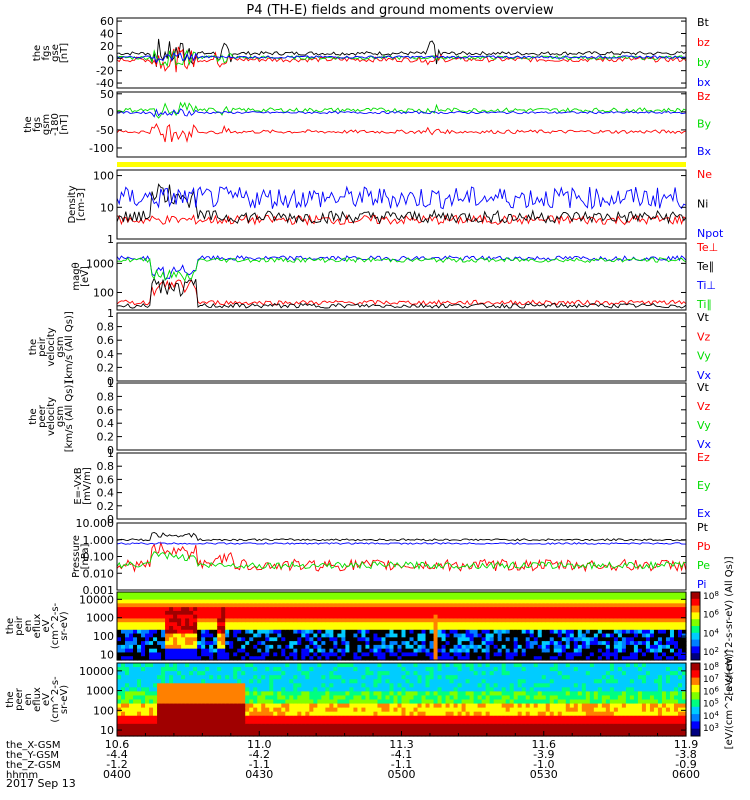 This screenshot has height=800, width=750. I want to click on series-line-bx, so click(401, 58).